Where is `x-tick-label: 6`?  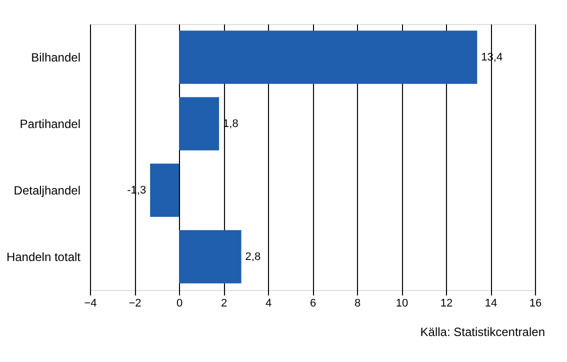 x-tick-label: 6 is located at coordinates (313, 304).